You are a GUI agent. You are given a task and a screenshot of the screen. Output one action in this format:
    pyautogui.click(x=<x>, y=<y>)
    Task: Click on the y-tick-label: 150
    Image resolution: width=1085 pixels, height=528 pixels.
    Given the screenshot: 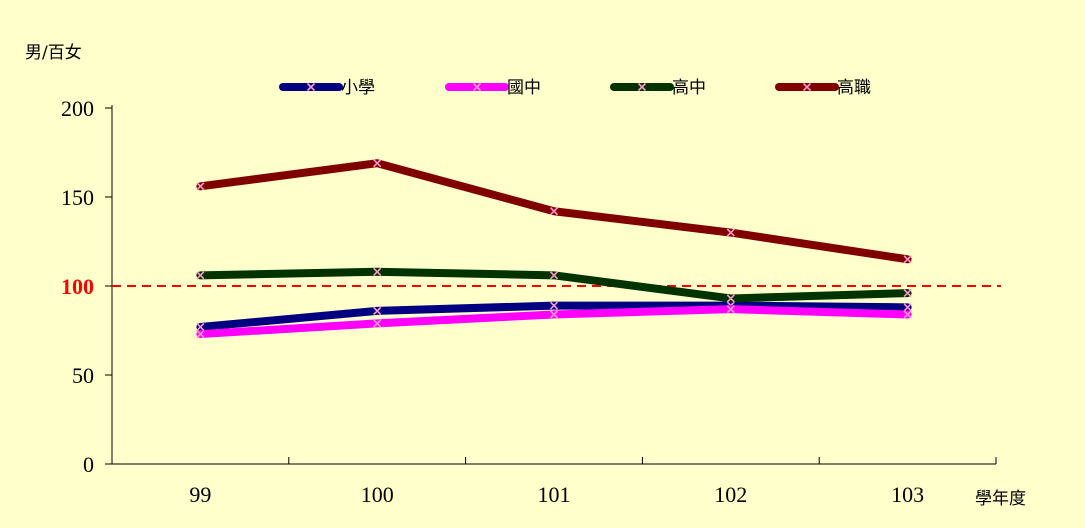 What is the action you would take?
    pyautogui.click(x=77, y=197)
    